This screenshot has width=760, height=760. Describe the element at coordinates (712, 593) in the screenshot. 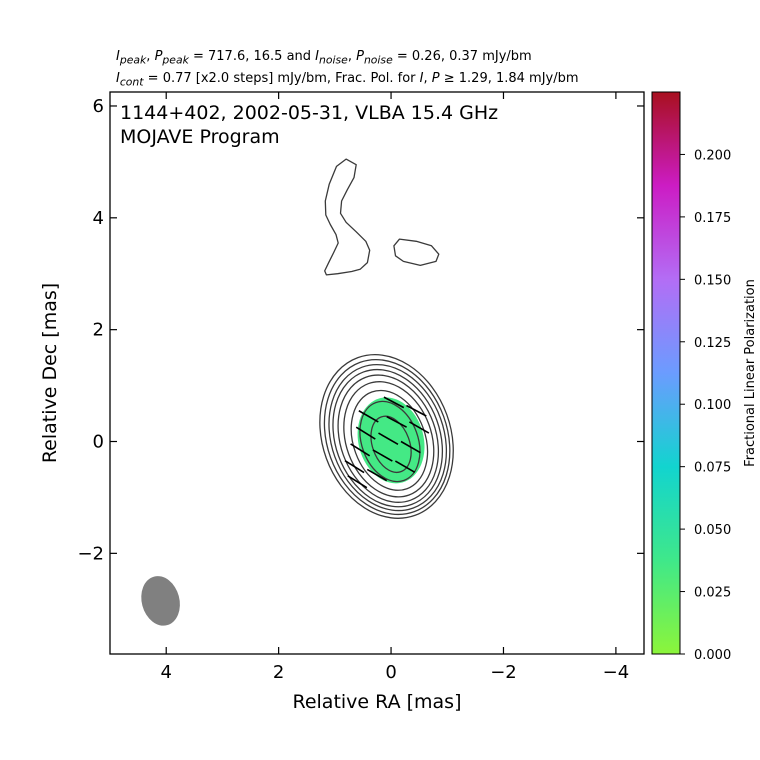

I see `colorbar-tick-label: 0.025` at that location.